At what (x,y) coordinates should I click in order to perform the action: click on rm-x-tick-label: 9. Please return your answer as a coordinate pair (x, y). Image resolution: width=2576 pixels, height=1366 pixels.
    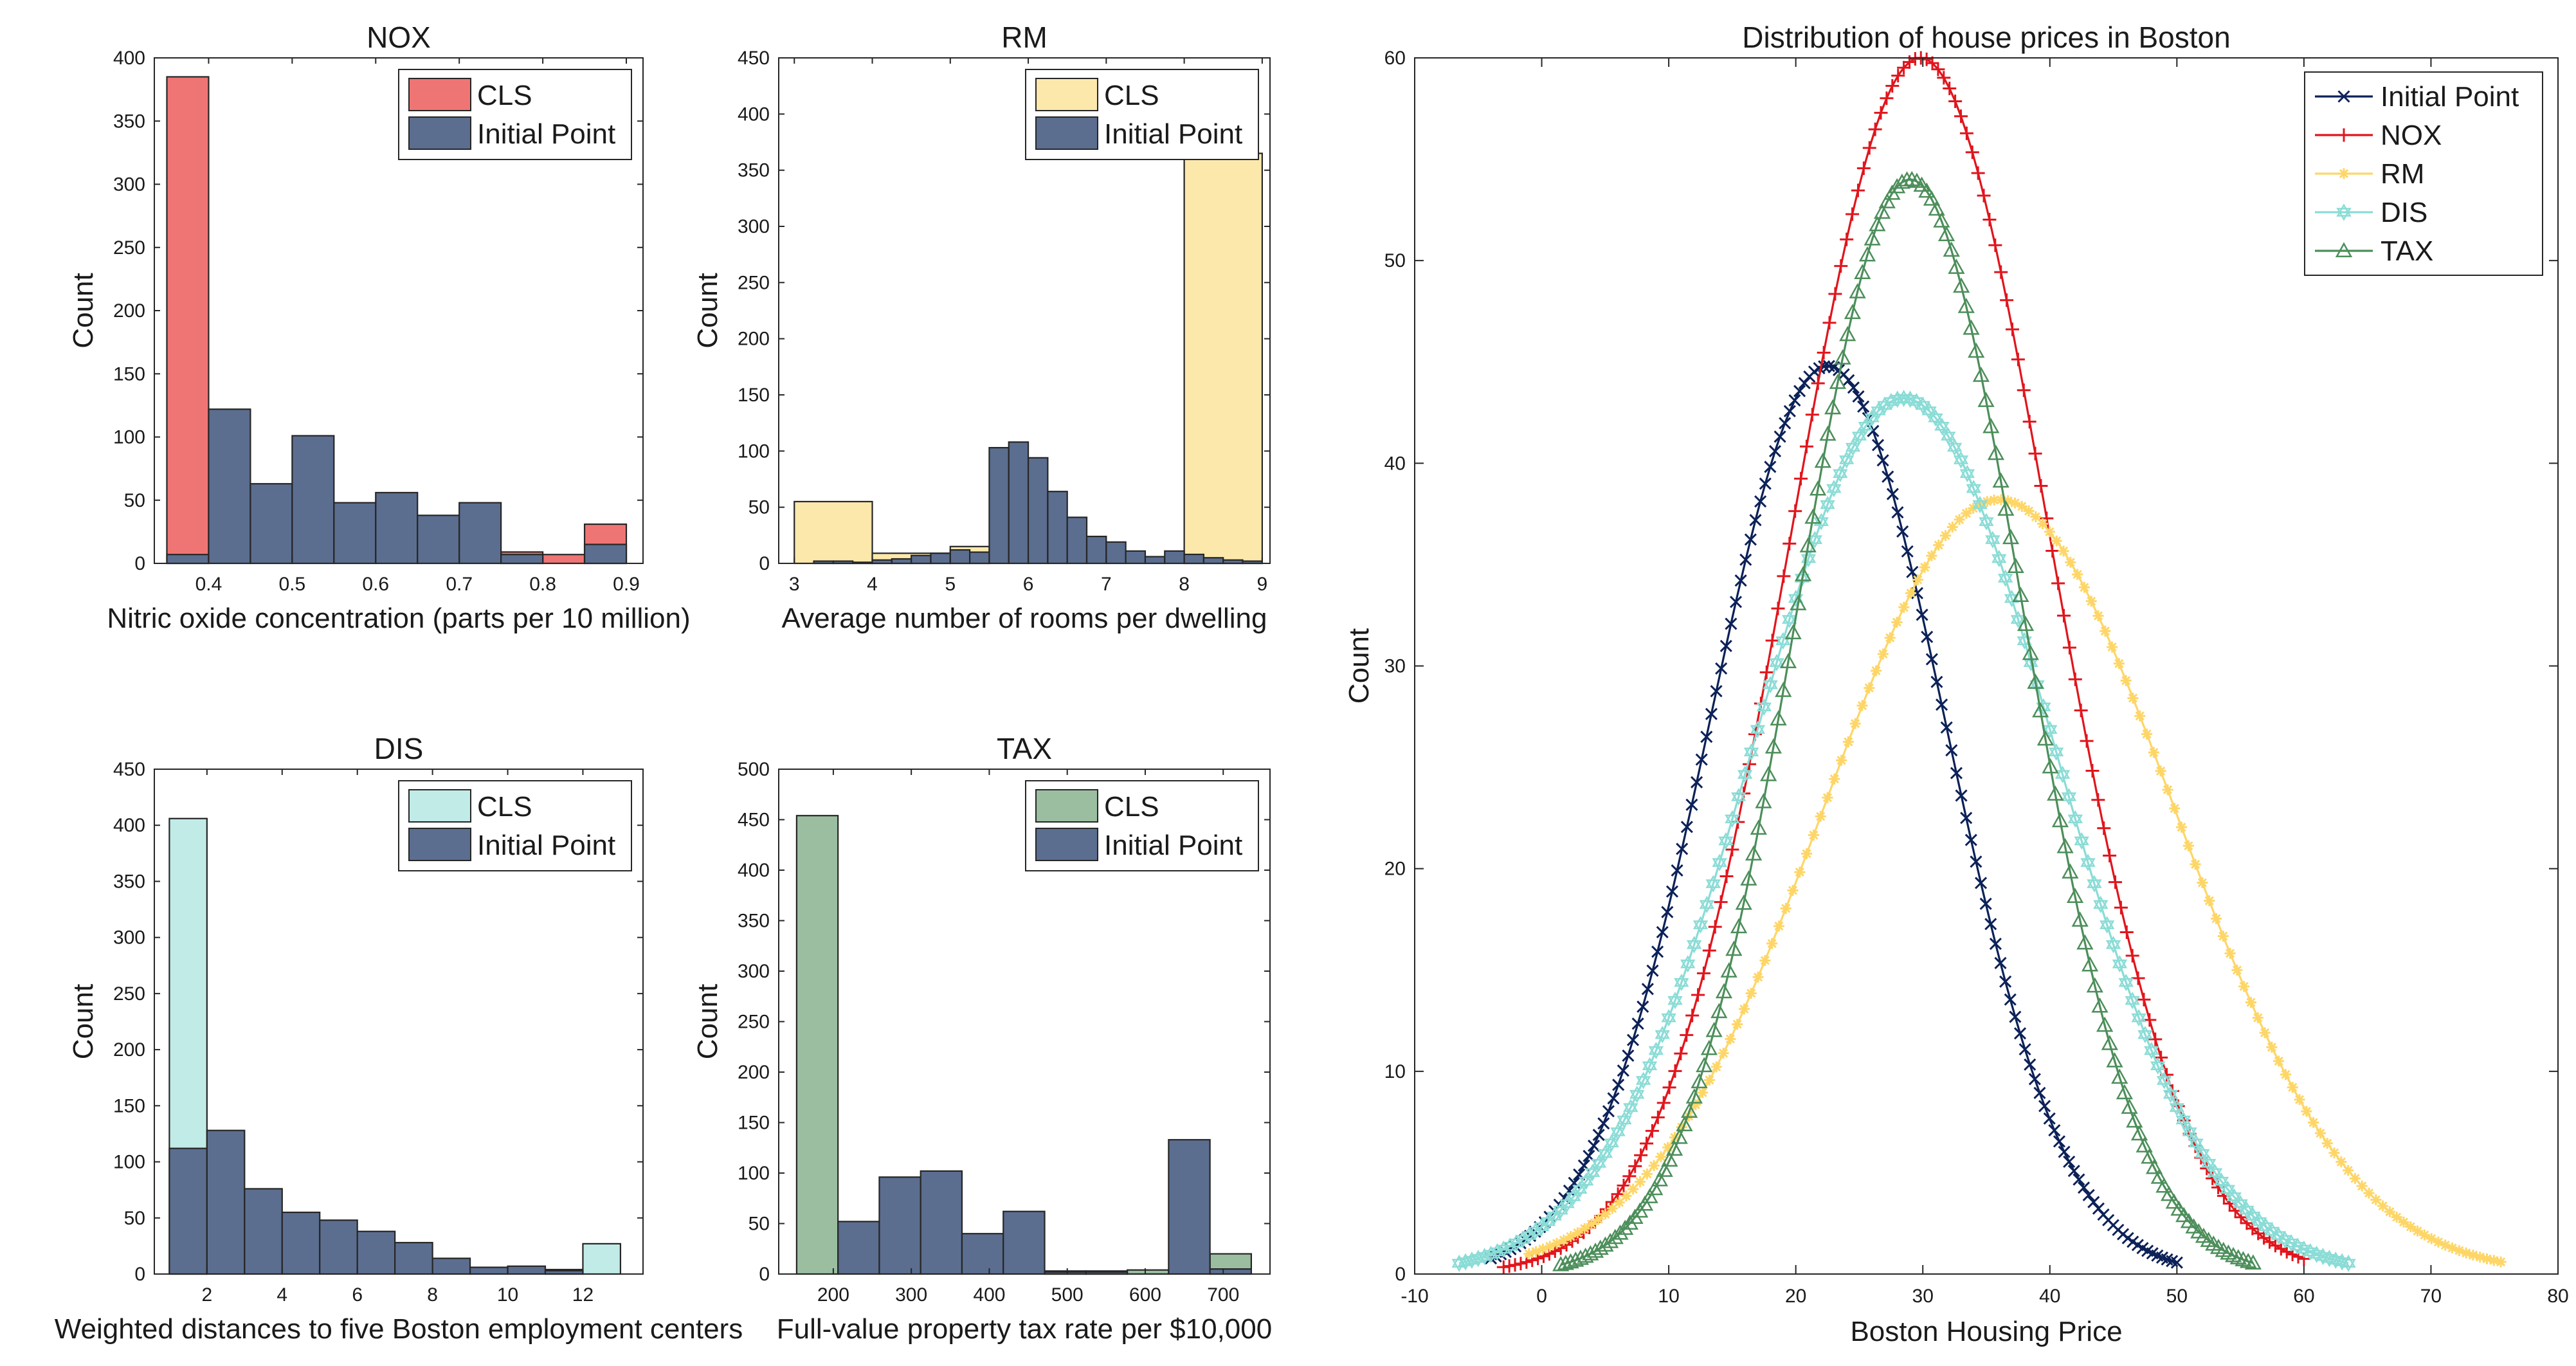
    Looking at the image, I should click on (1262, 584).